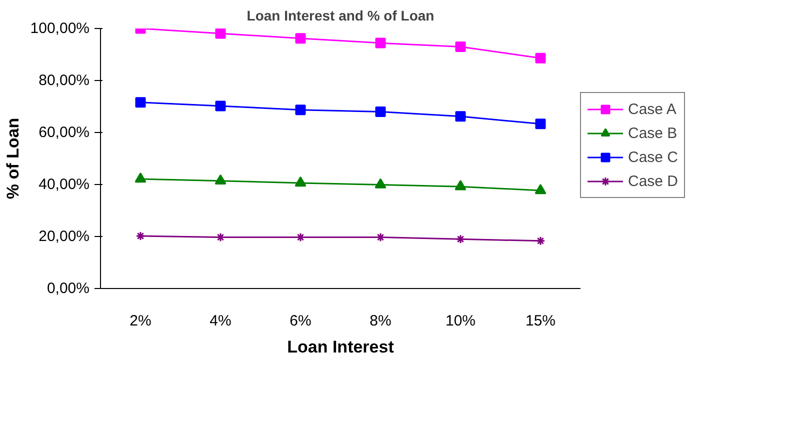  Describe the element at coordinates (652, 109) in the screenshot. I see `legend-label: Case A` at that location.